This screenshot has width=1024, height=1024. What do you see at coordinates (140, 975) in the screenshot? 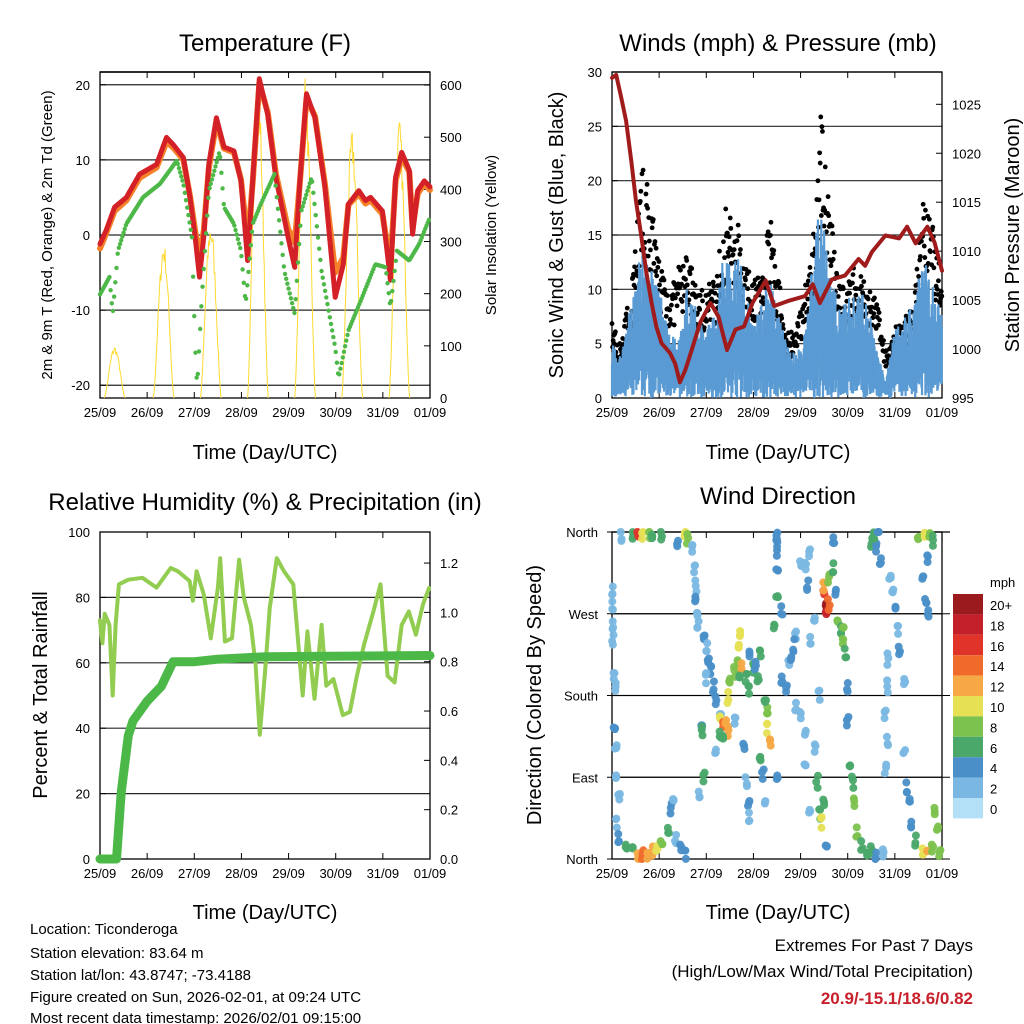
I see `latlon-text: Station lat/lon: 43.8747; -73.4188` at bounding box center [140, 975].